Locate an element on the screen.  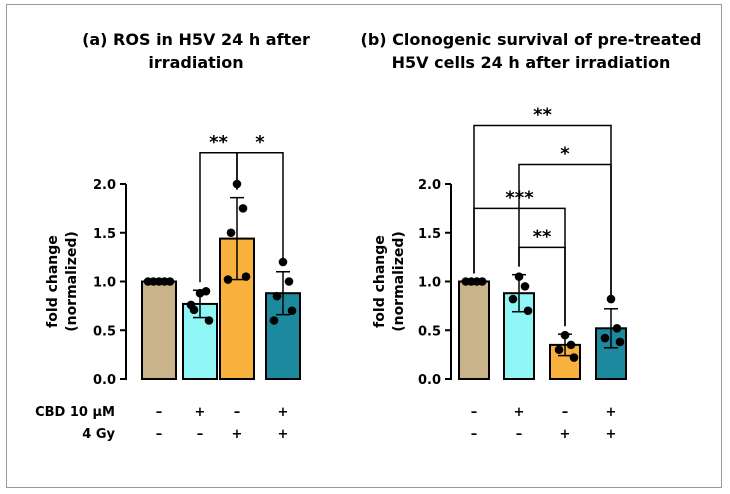
chart-title-line: H5V cells 24 h after irradiation is located at coordinates (531, 62).